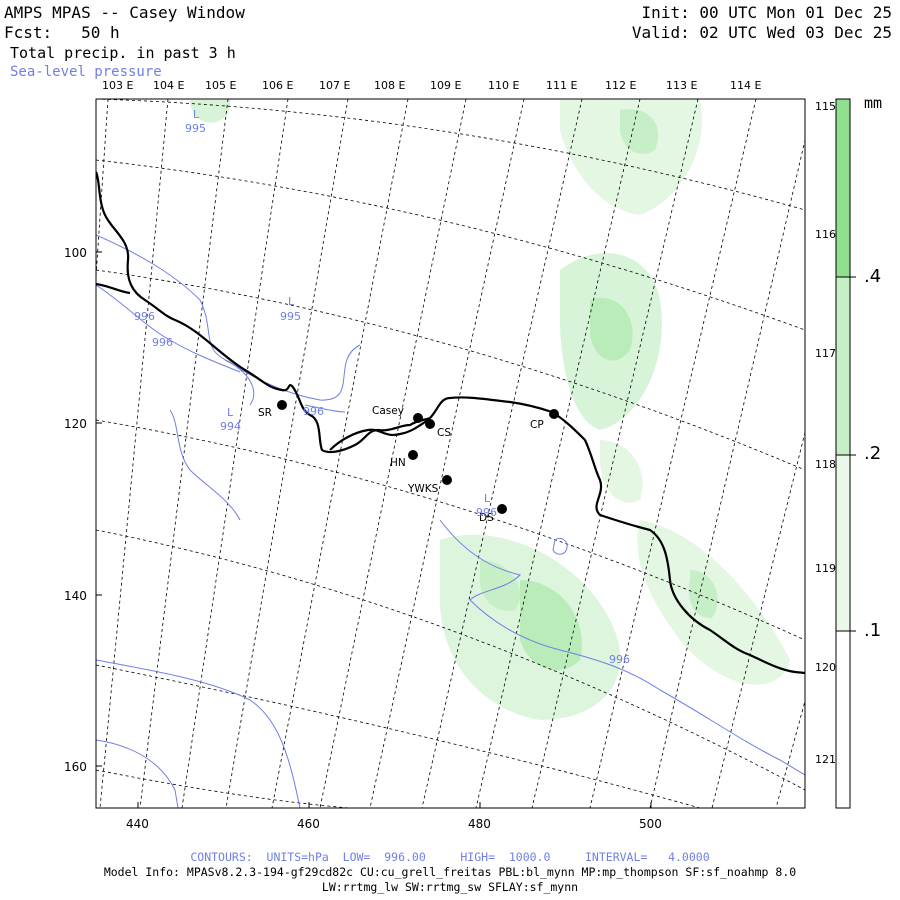  Describe the element at coordinates (873, 103) in the screenshot. I see `colorbar-unit: mm` at that location.